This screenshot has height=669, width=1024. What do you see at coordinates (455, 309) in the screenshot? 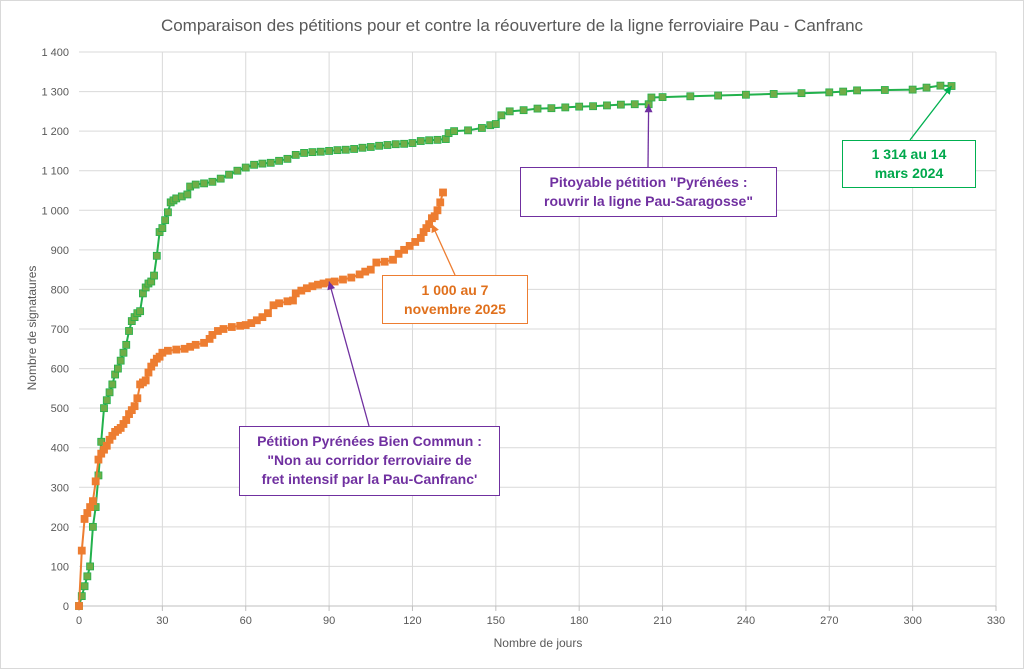
I see `annotation-line: novembre 2025` at bounding box center [455, 309].